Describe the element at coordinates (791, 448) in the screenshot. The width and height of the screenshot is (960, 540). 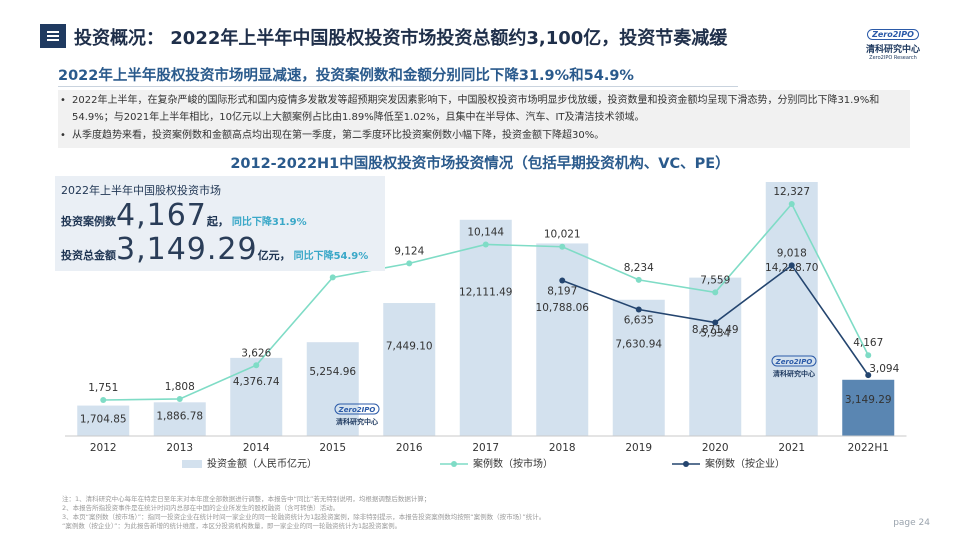
I see `x-tick-label: 2021` at that location.